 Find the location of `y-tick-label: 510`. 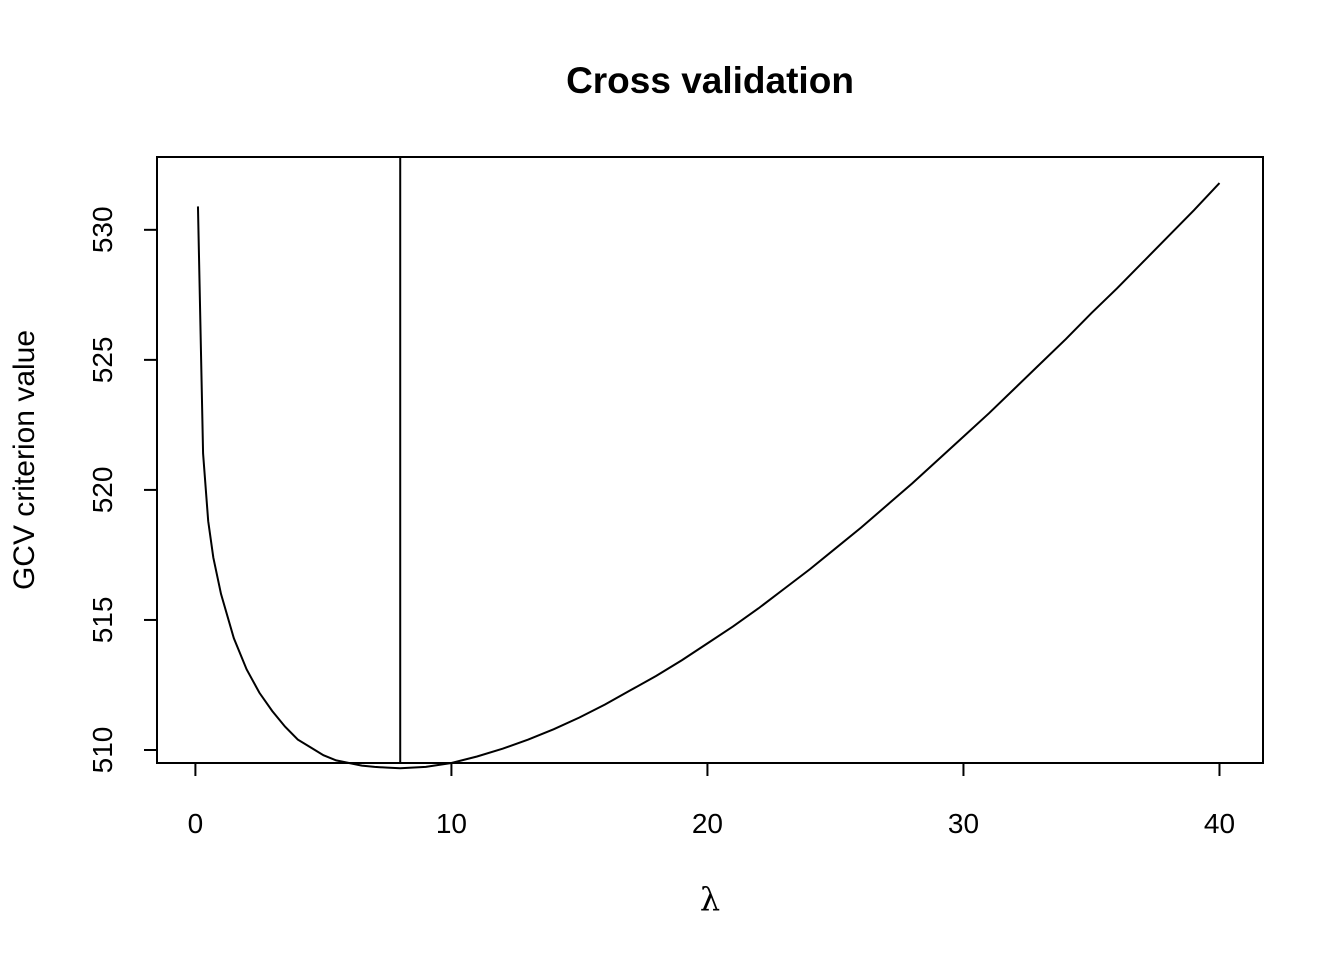

y-tick-label: 510 is located at coordinates (102, 750).